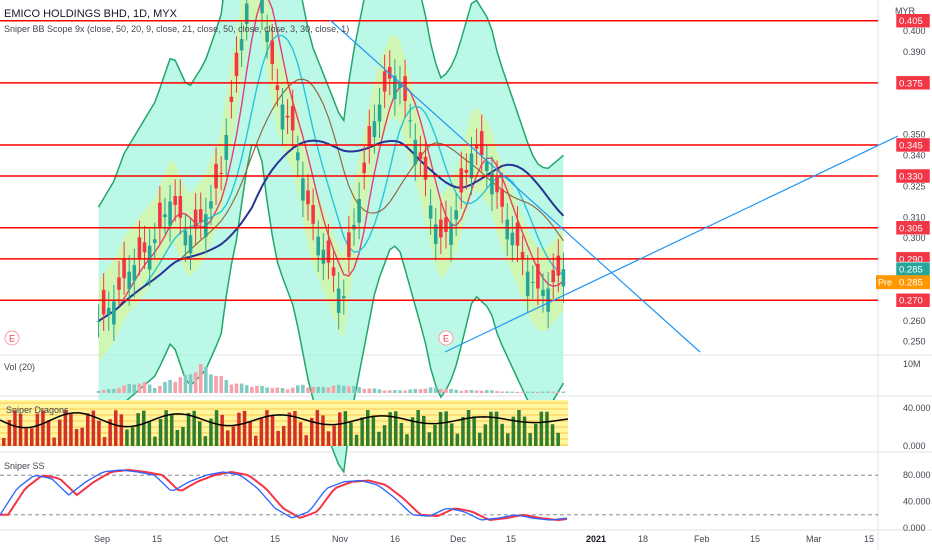 The width and height of the screenshot is (932, 550). What do you see at coordinates (885, 283) in the screenshot?
I see `pre-market-label: Pre` at bounding box center [885, 283].